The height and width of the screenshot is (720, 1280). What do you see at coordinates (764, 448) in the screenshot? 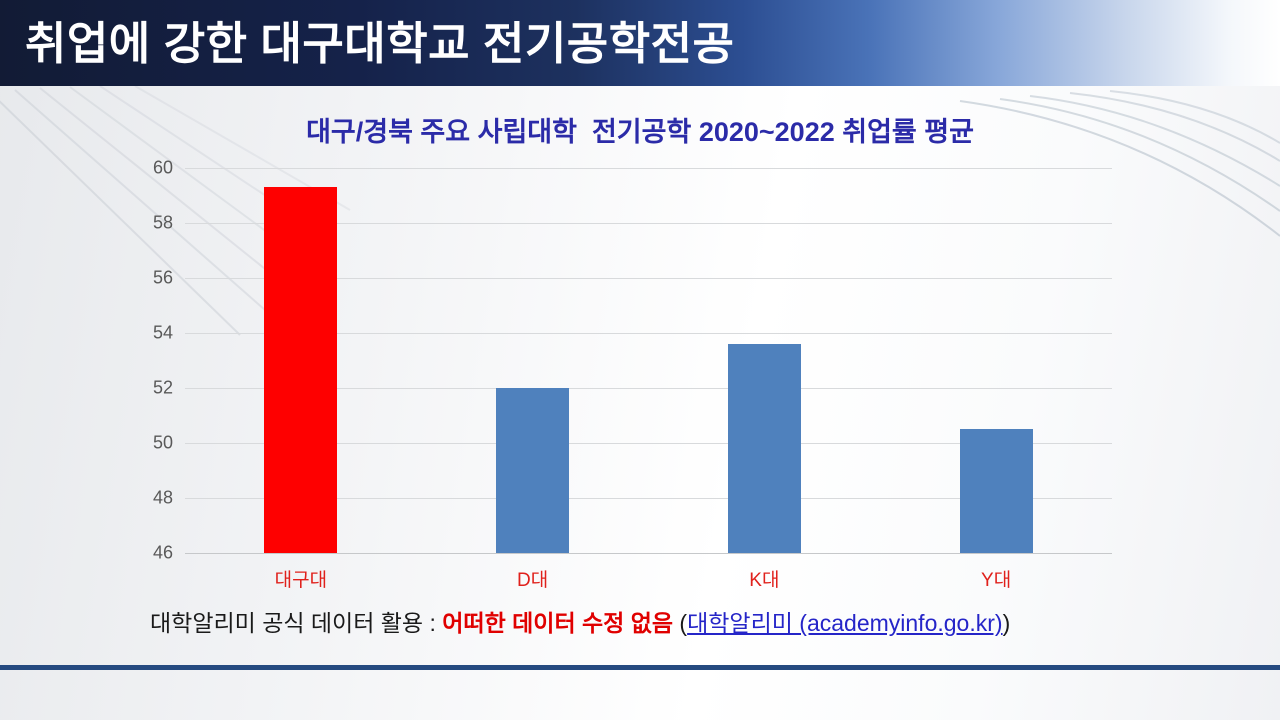
I see `bar-K대` at bounding box center [764, 448].